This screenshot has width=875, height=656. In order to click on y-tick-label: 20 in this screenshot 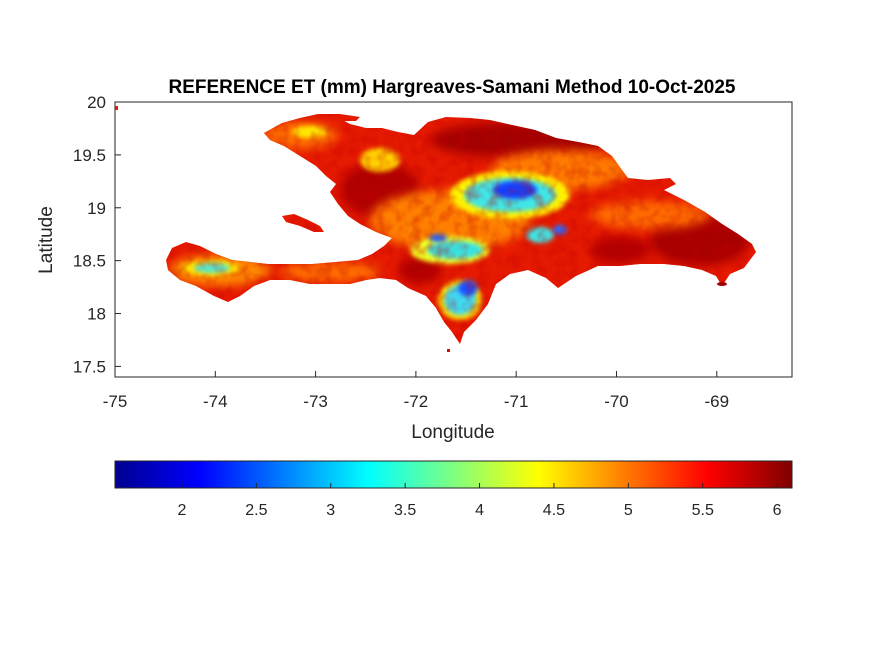, I will do `click(96, 102)`.